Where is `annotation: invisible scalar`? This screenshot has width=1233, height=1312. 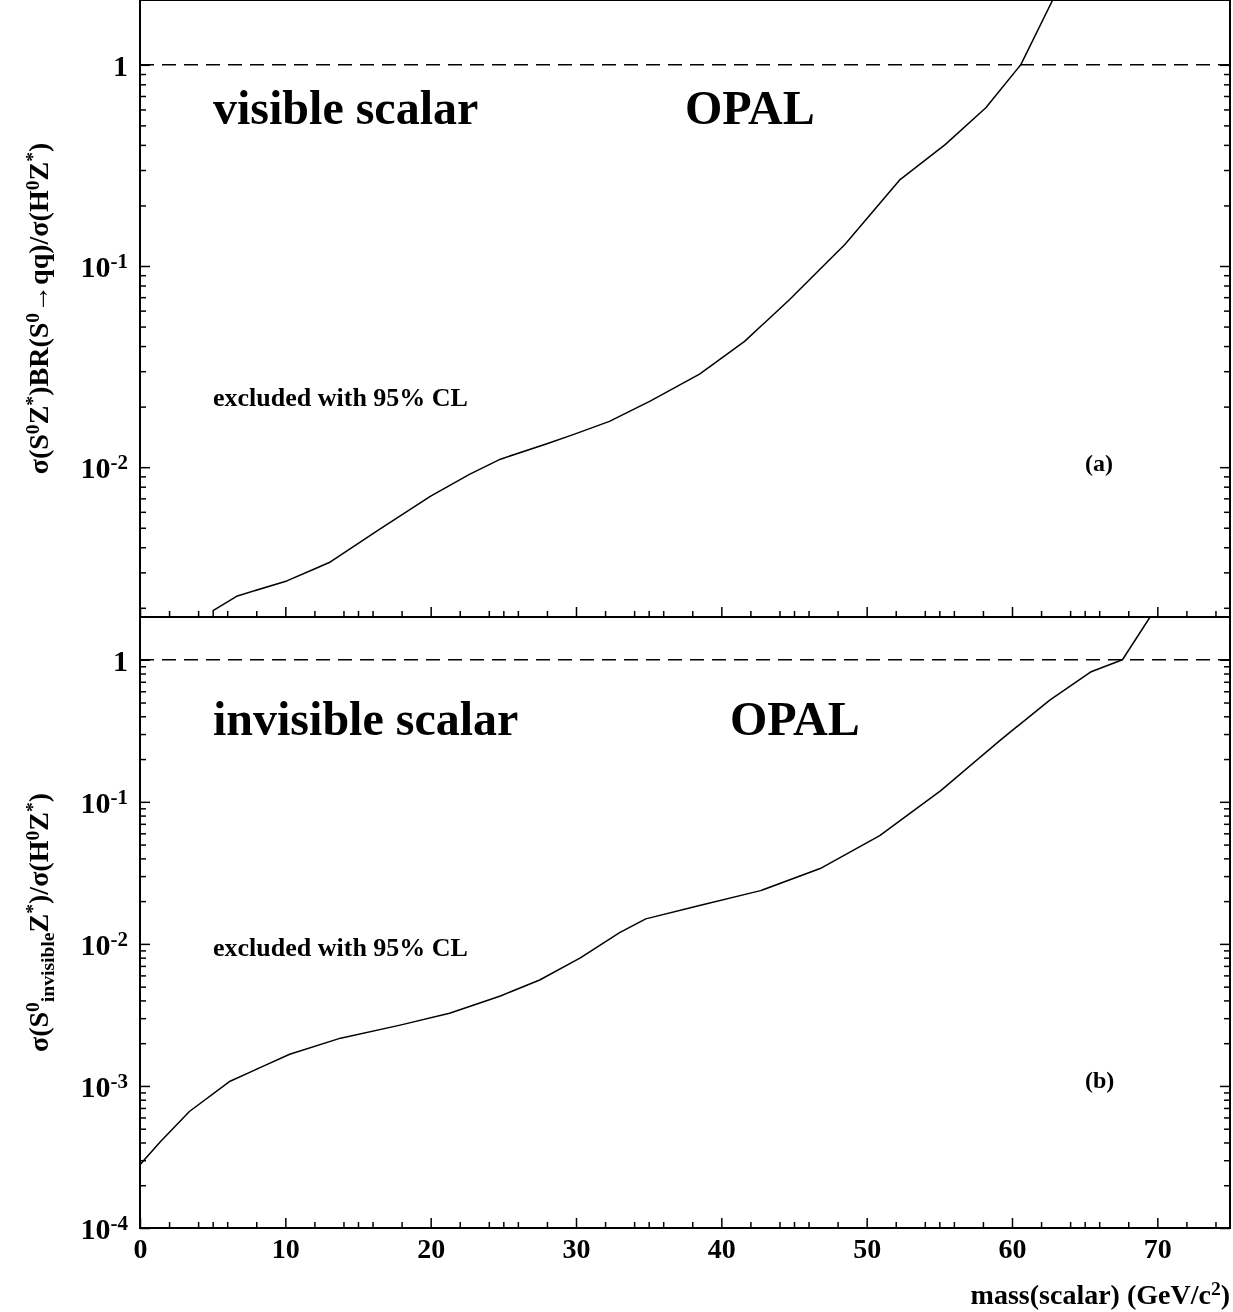
annotation: invisible scalar is located at coordinates (366, 718).